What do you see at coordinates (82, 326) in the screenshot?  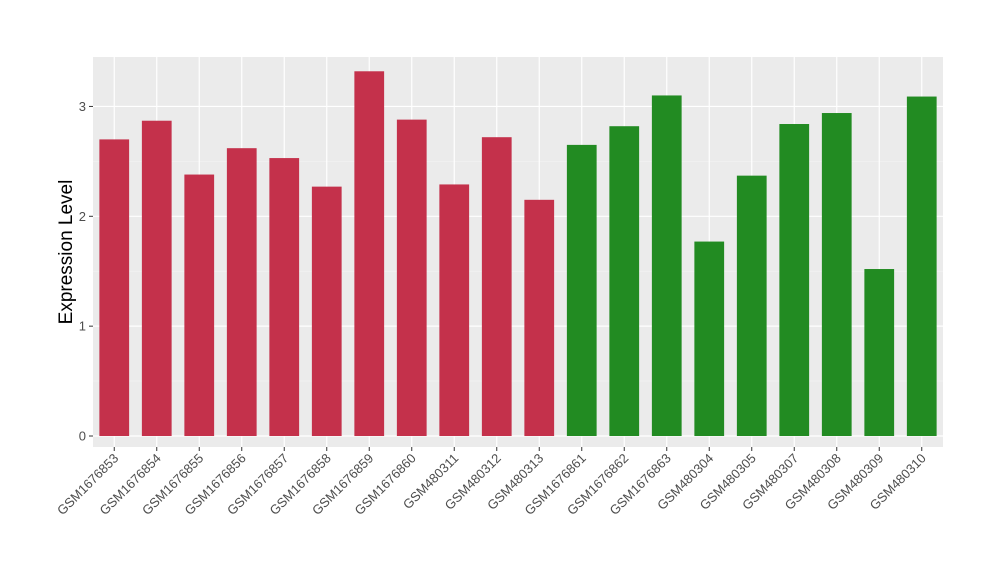 I see `y-tick-label: 1` at bounding box center [82, 326].